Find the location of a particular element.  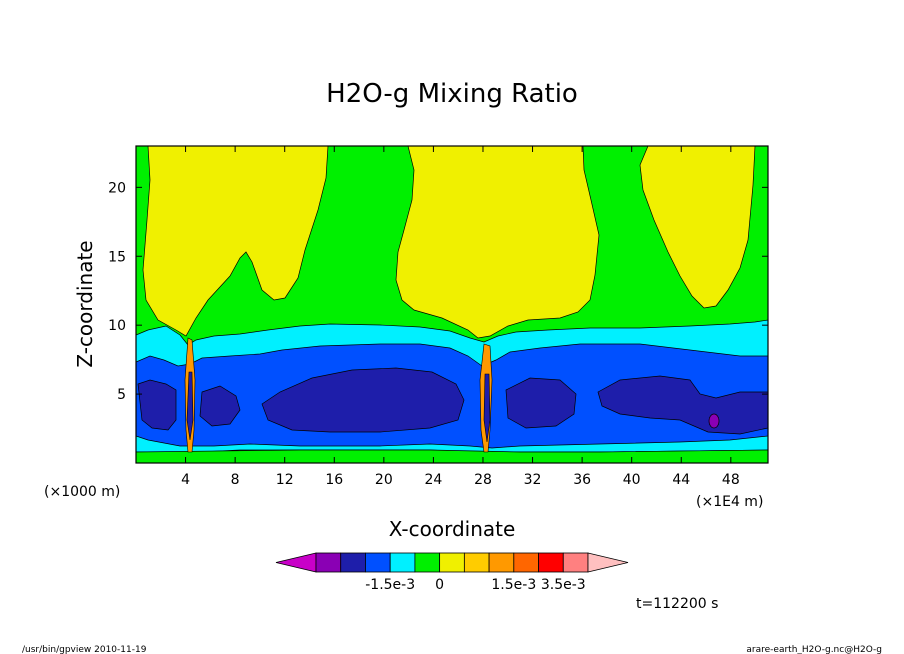

chart-title: H2O-g Mixing Ratio is located at coordinates (452, 94).